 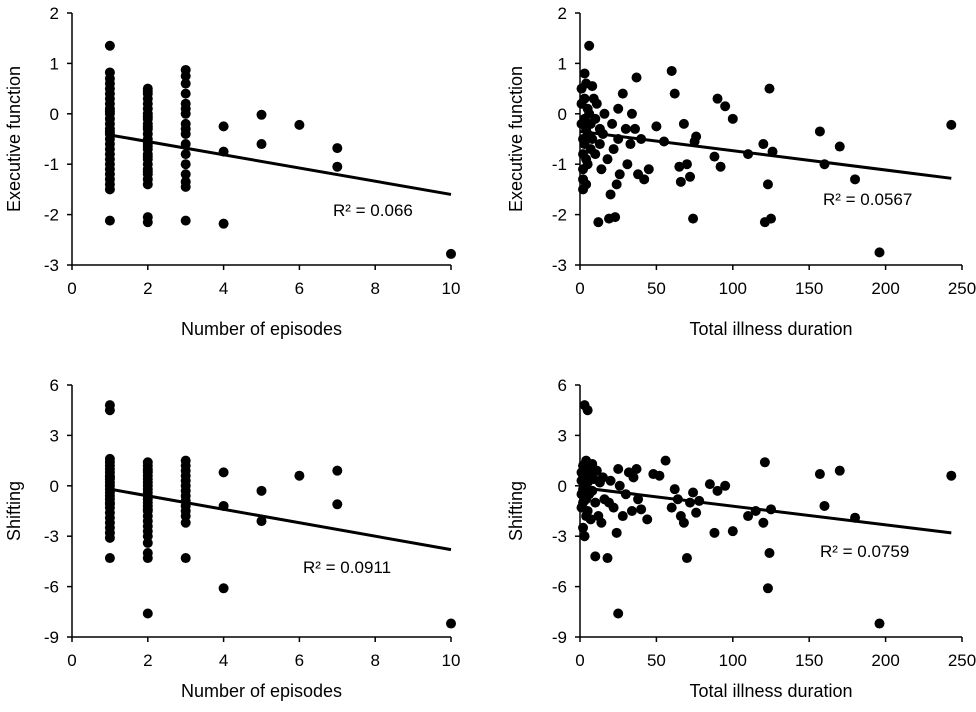 I want to click on x-axis-title: Total illness duration, so click(x=770, y=691).